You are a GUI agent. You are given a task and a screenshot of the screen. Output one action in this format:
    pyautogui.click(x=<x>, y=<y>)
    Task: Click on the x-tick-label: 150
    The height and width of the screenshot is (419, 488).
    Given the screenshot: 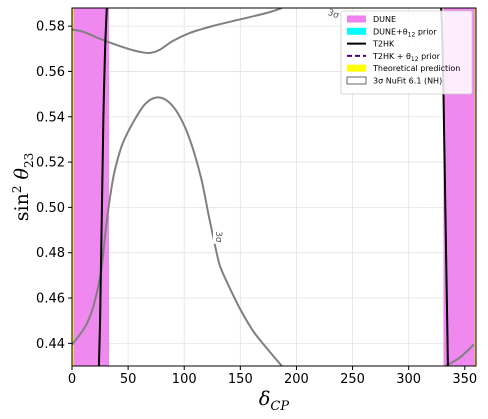 What is the action you would take?
    pyautogui.click(x=240, y=379)
    